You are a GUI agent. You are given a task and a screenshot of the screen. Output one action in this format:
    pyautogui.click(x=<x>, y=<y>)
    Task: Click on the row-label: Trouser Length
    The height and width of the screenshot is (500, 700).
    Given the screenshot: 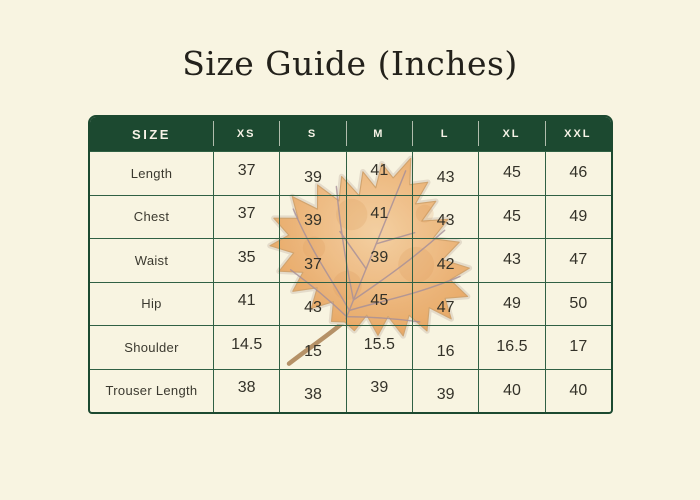 What is the action you would take?
    pyautogui.click(x=151, y=390)
    